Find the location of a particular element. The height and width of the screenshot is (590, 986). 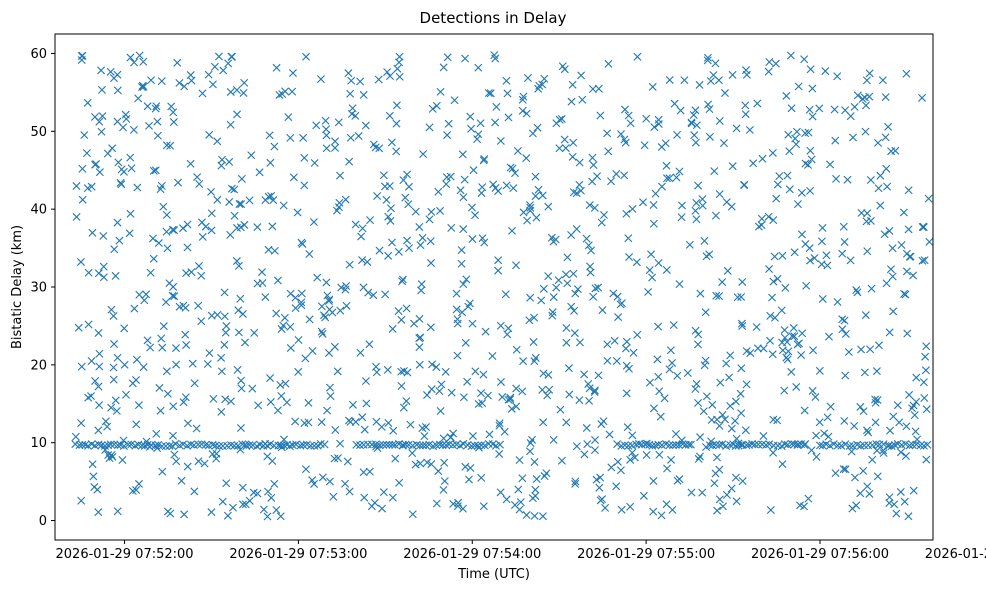

x-axis-label: Time (UTC) is located at coordinates (493, 574).